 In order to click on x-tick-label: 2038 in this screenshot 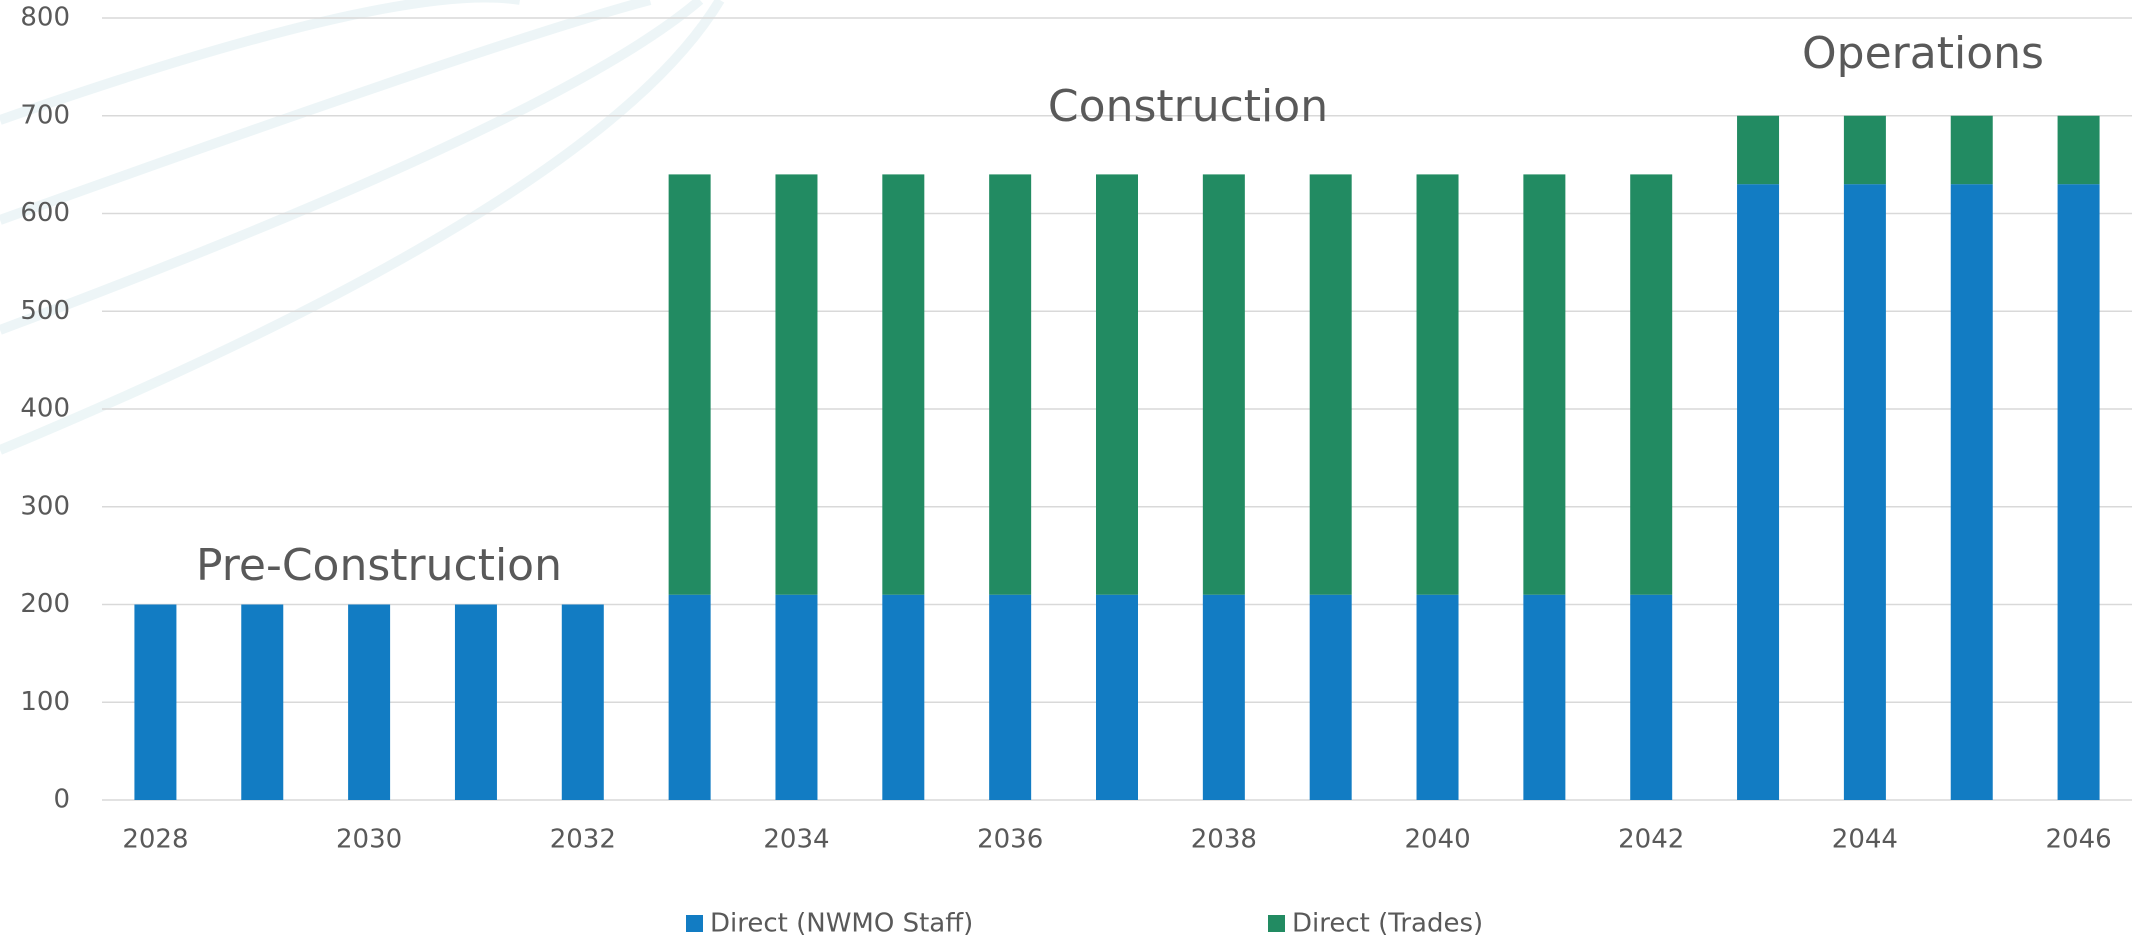, I will do `click(1224, 840)`.